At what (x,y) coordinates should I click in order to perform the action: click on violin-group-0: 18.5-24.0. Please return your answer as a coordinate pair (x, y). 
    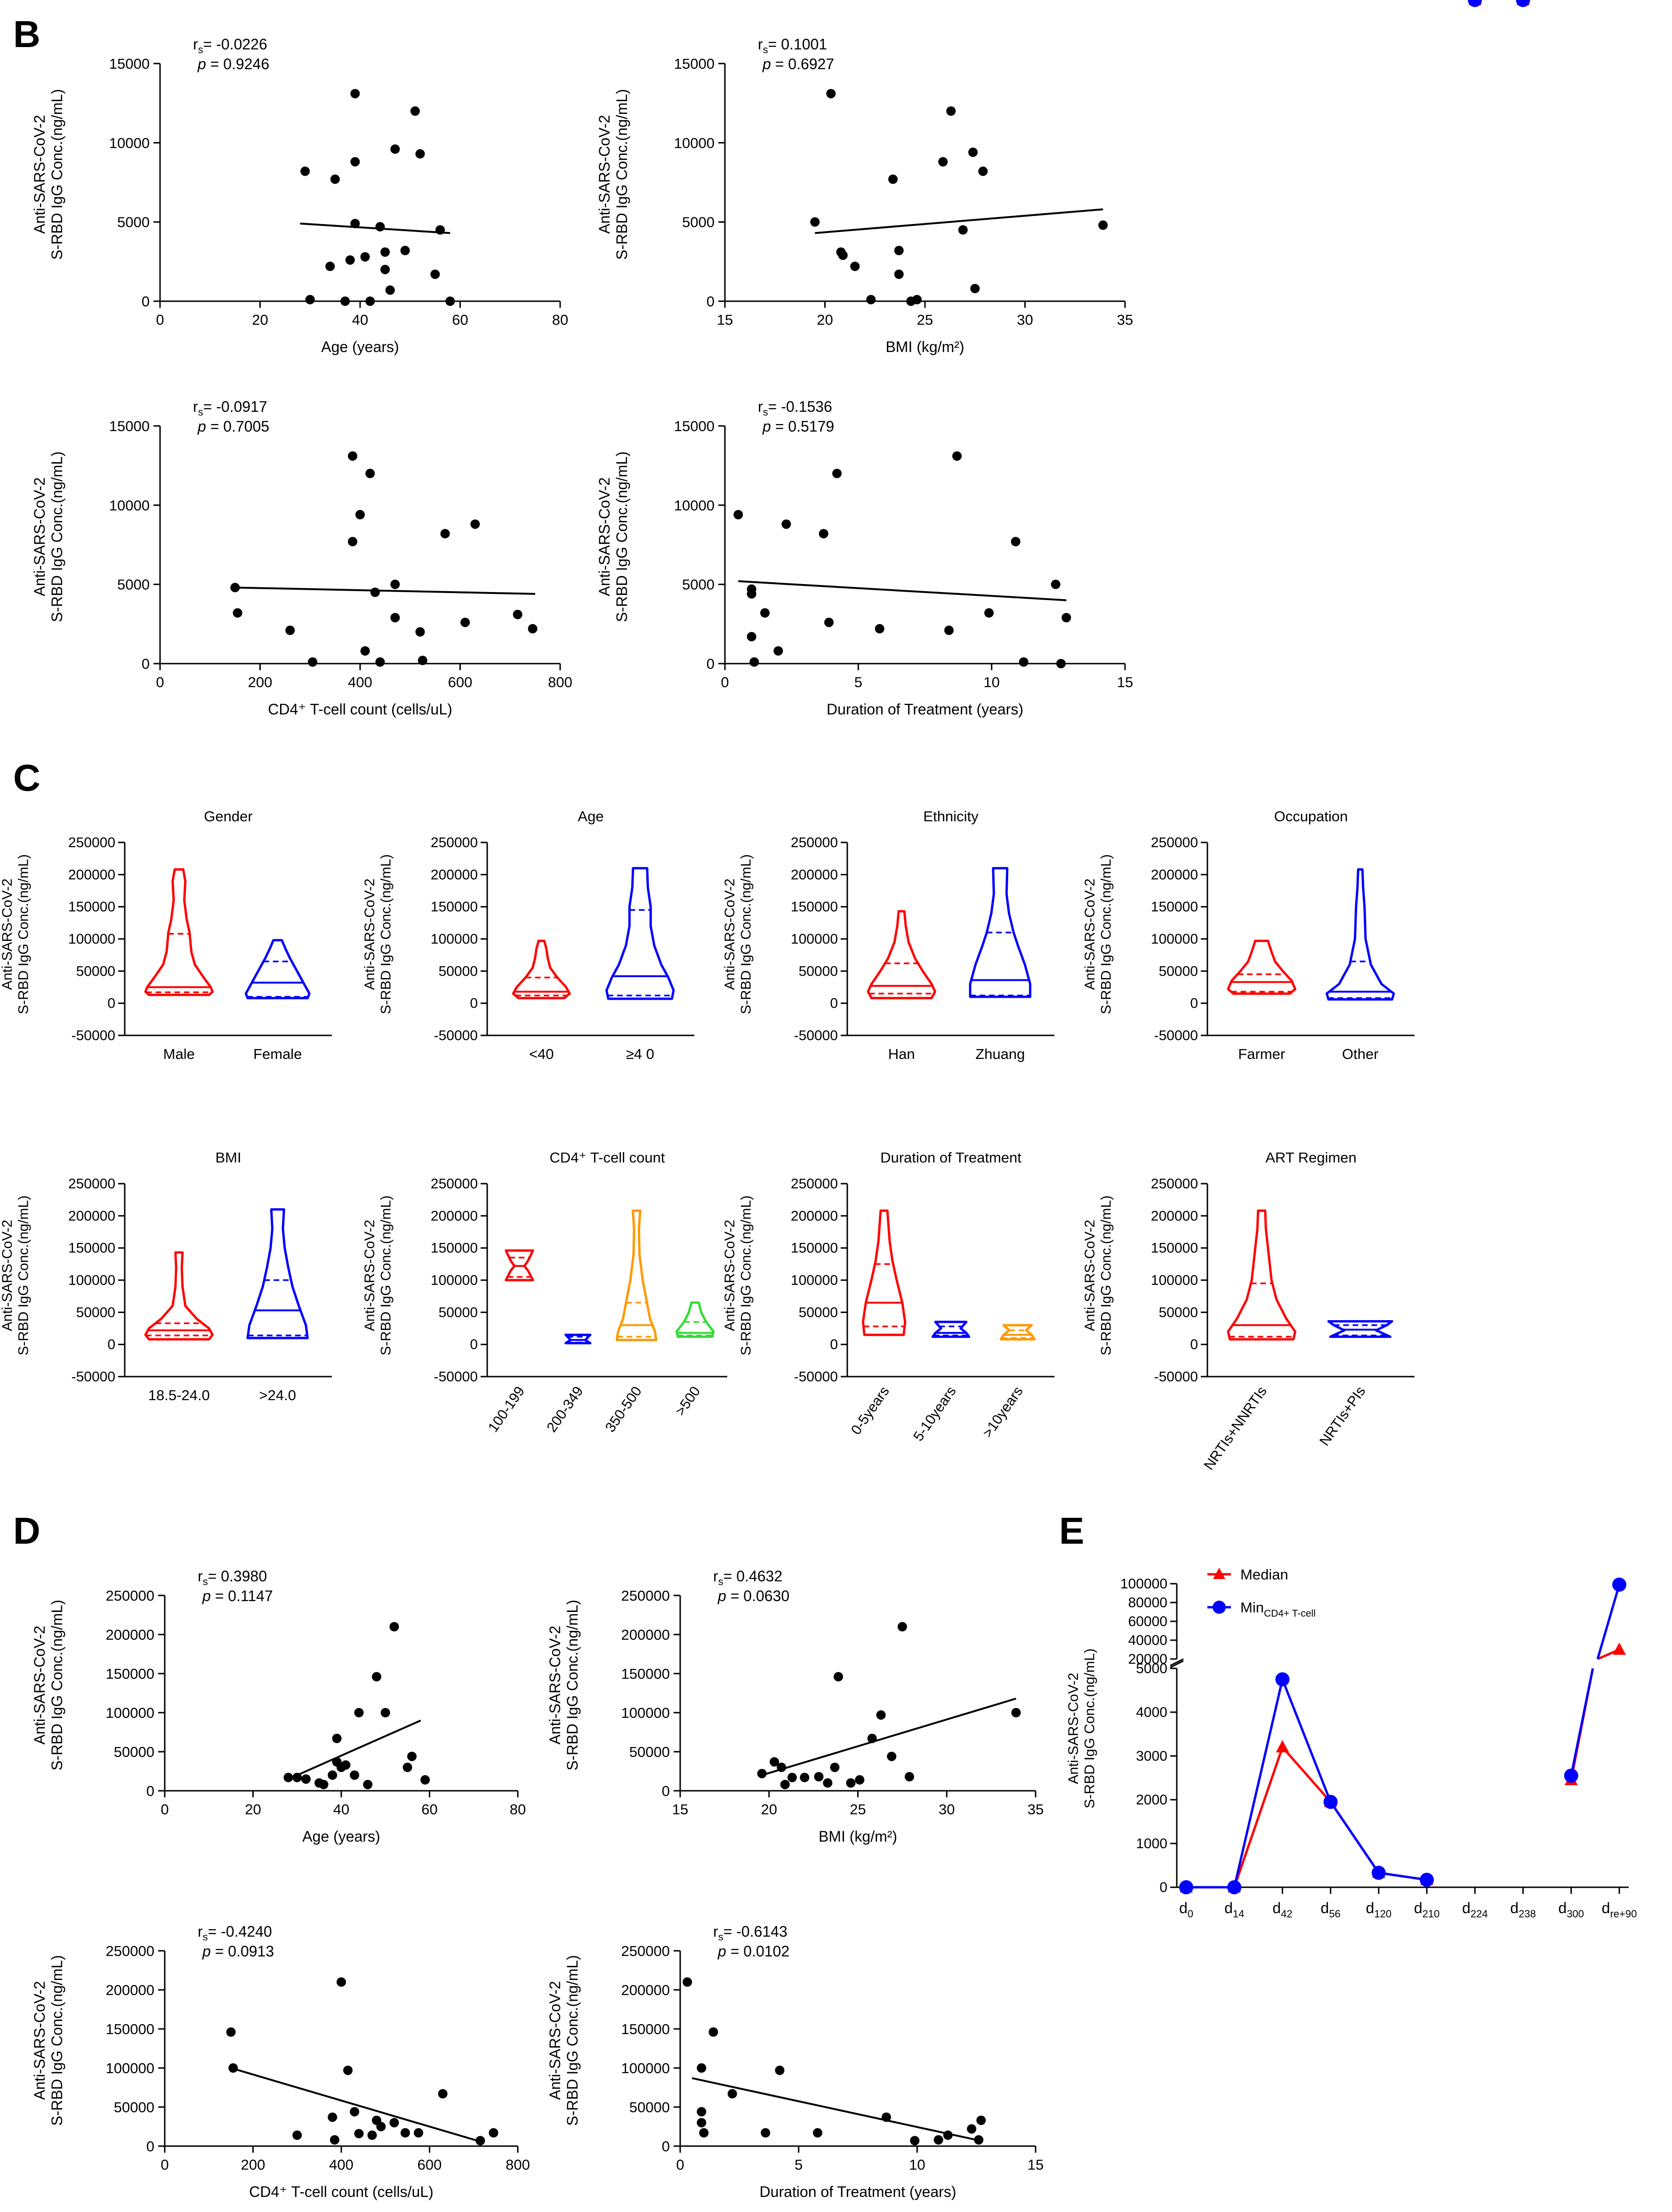
    Looking at the image, I should click on (179, 1327).